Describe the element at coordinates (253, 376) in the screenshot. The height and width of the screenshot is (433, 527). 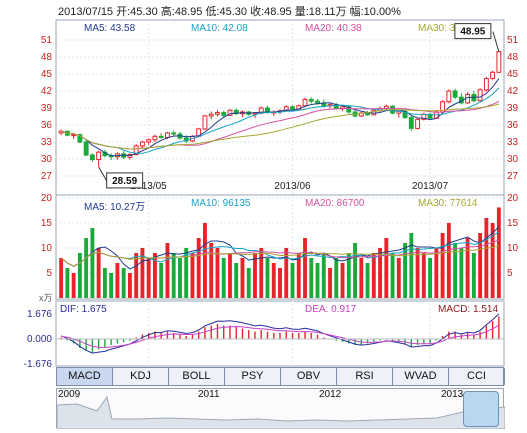
I see `tab-psy: PSY` at that location.